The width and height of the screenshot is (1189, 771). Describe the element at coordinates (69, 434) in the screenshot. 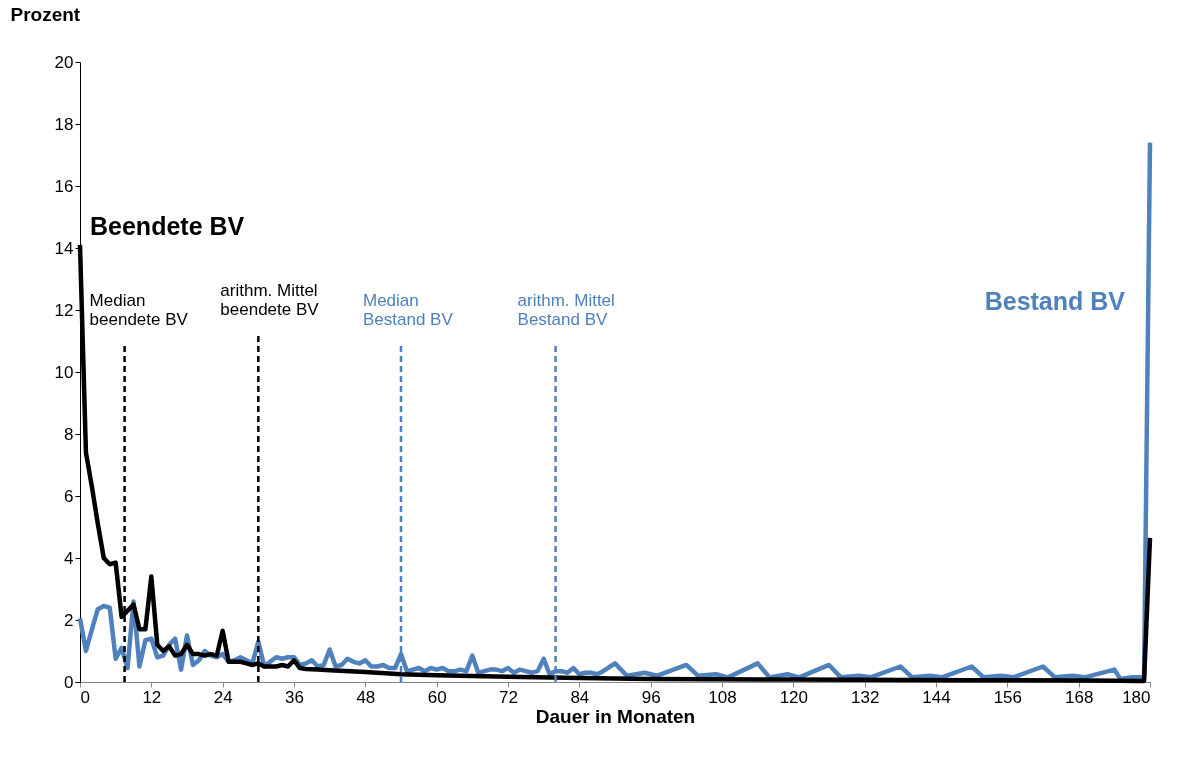

I see `y-tick-label: 8` at that location.